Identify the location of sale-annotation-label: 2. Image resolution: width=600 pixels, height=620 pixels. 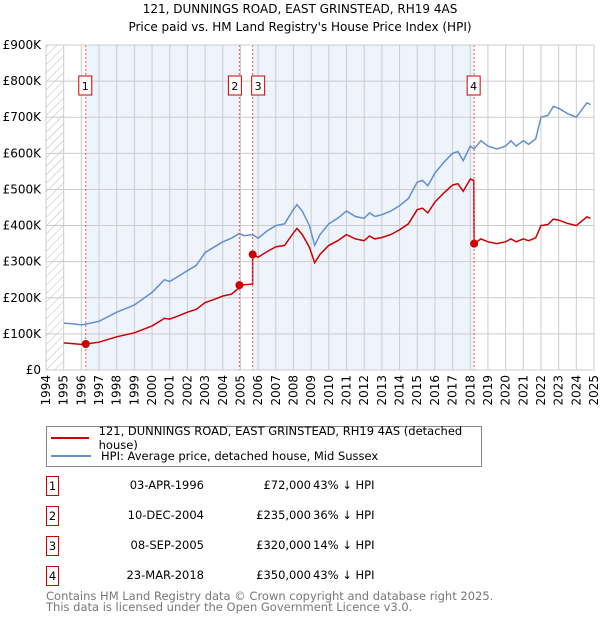
(234, 86).